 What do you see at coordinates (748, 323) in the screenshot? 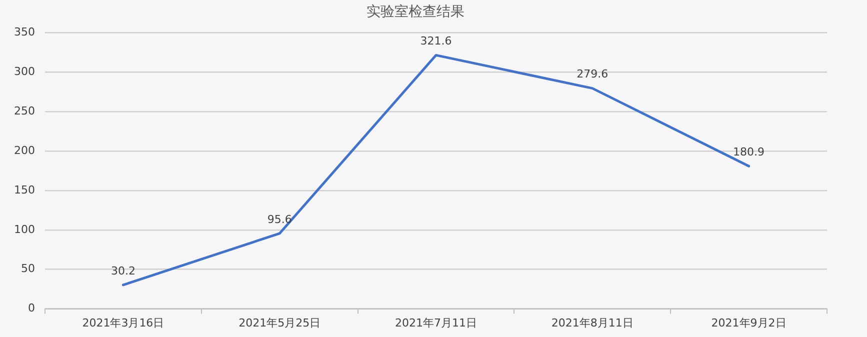
I see `x-tick-label: 2021年9月2日` at bounding box center [748, 323].